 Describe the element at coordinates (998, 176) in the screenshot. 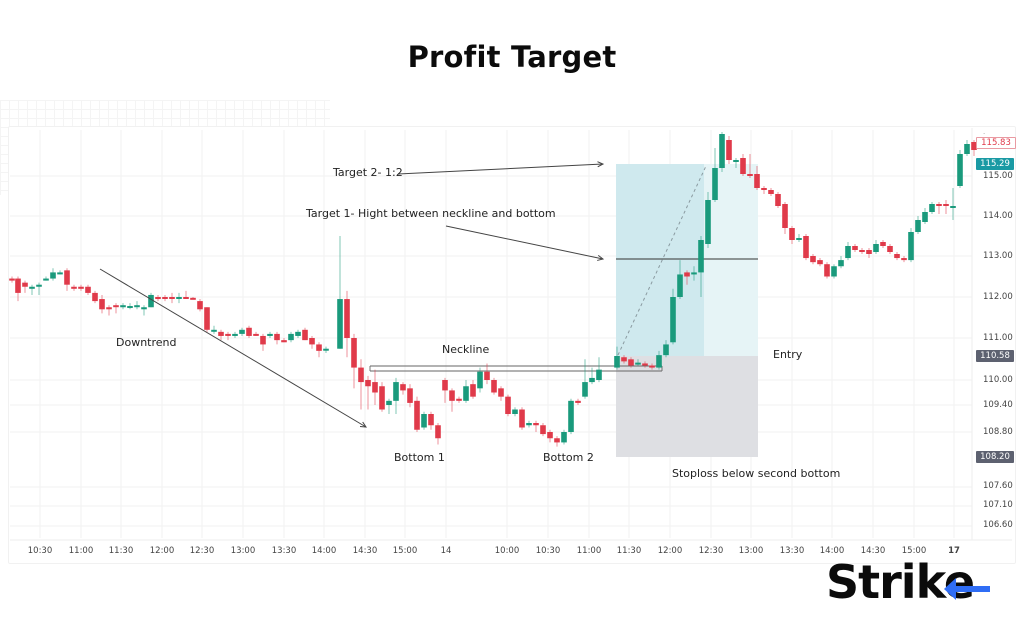

I see `price-label: 115.00` at that location.